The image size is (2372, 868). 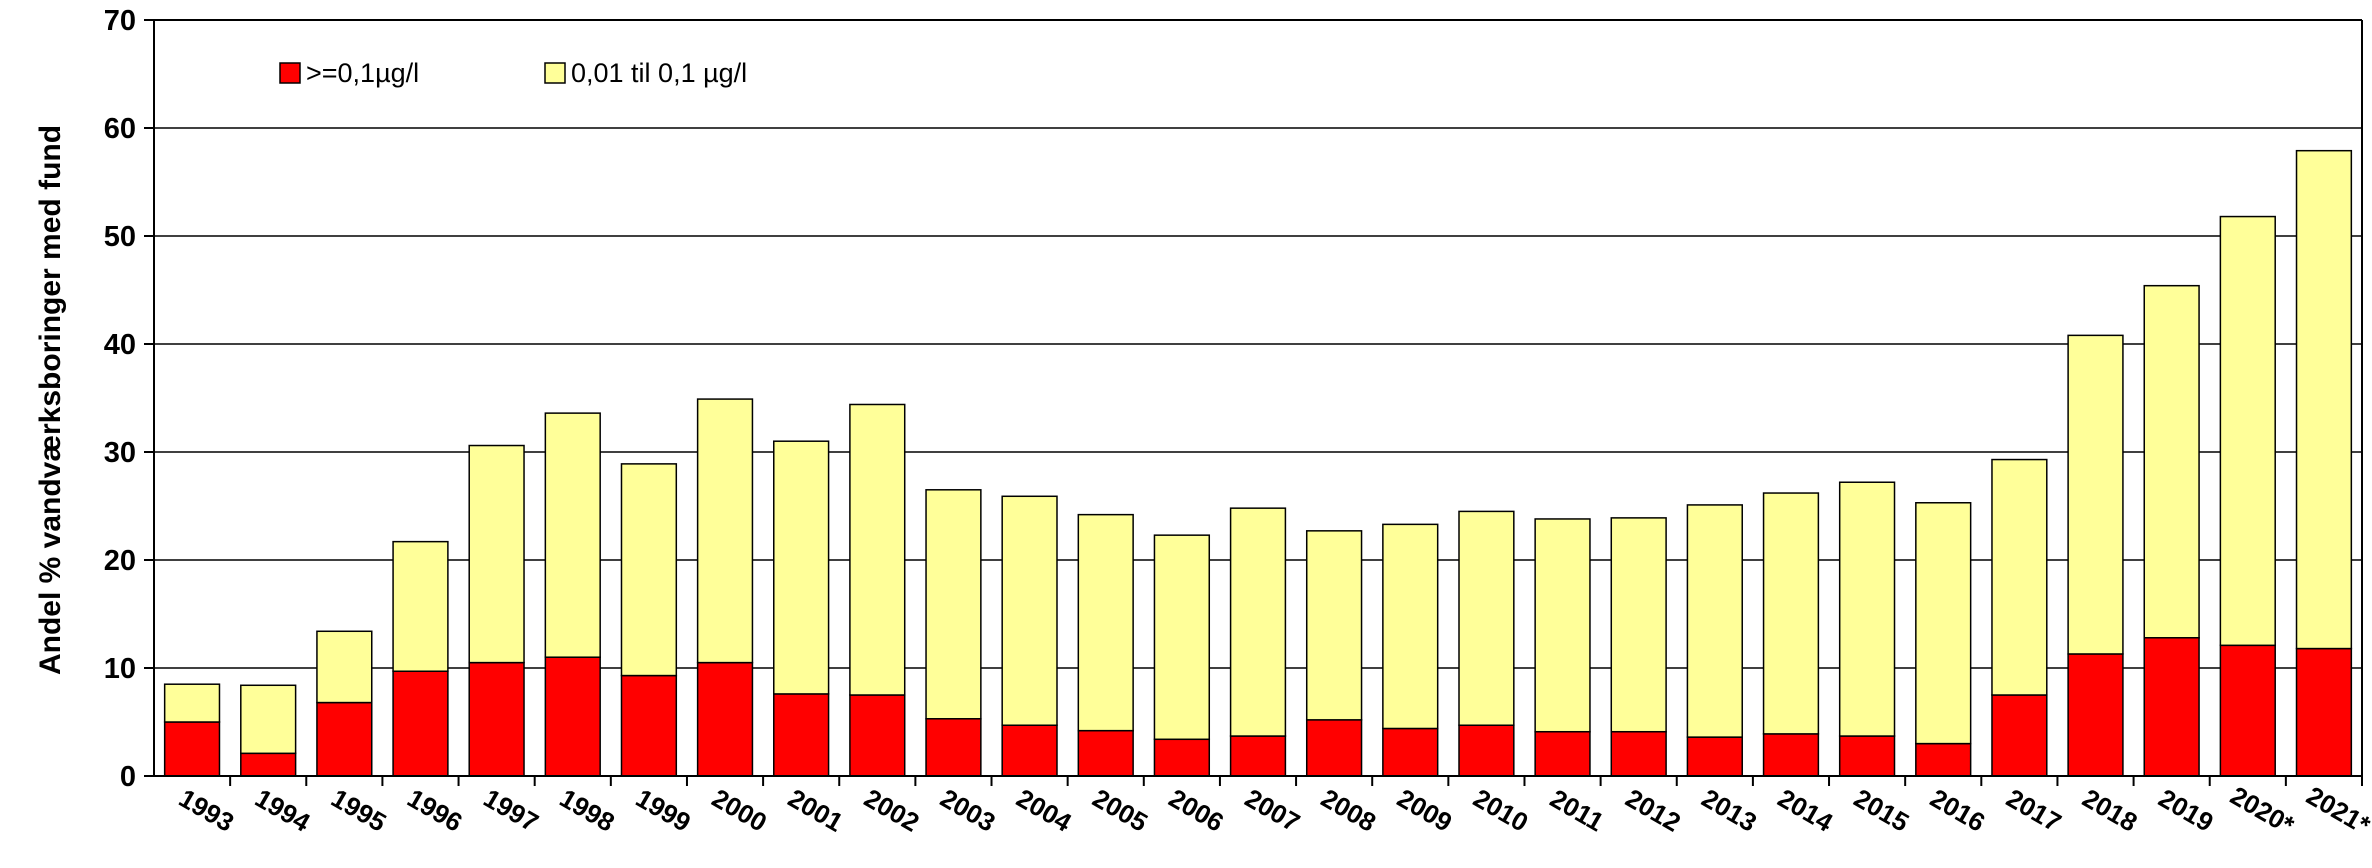 I want to click on legend-label-severe: >=0,1µg/l, so click(x=362, y=73).